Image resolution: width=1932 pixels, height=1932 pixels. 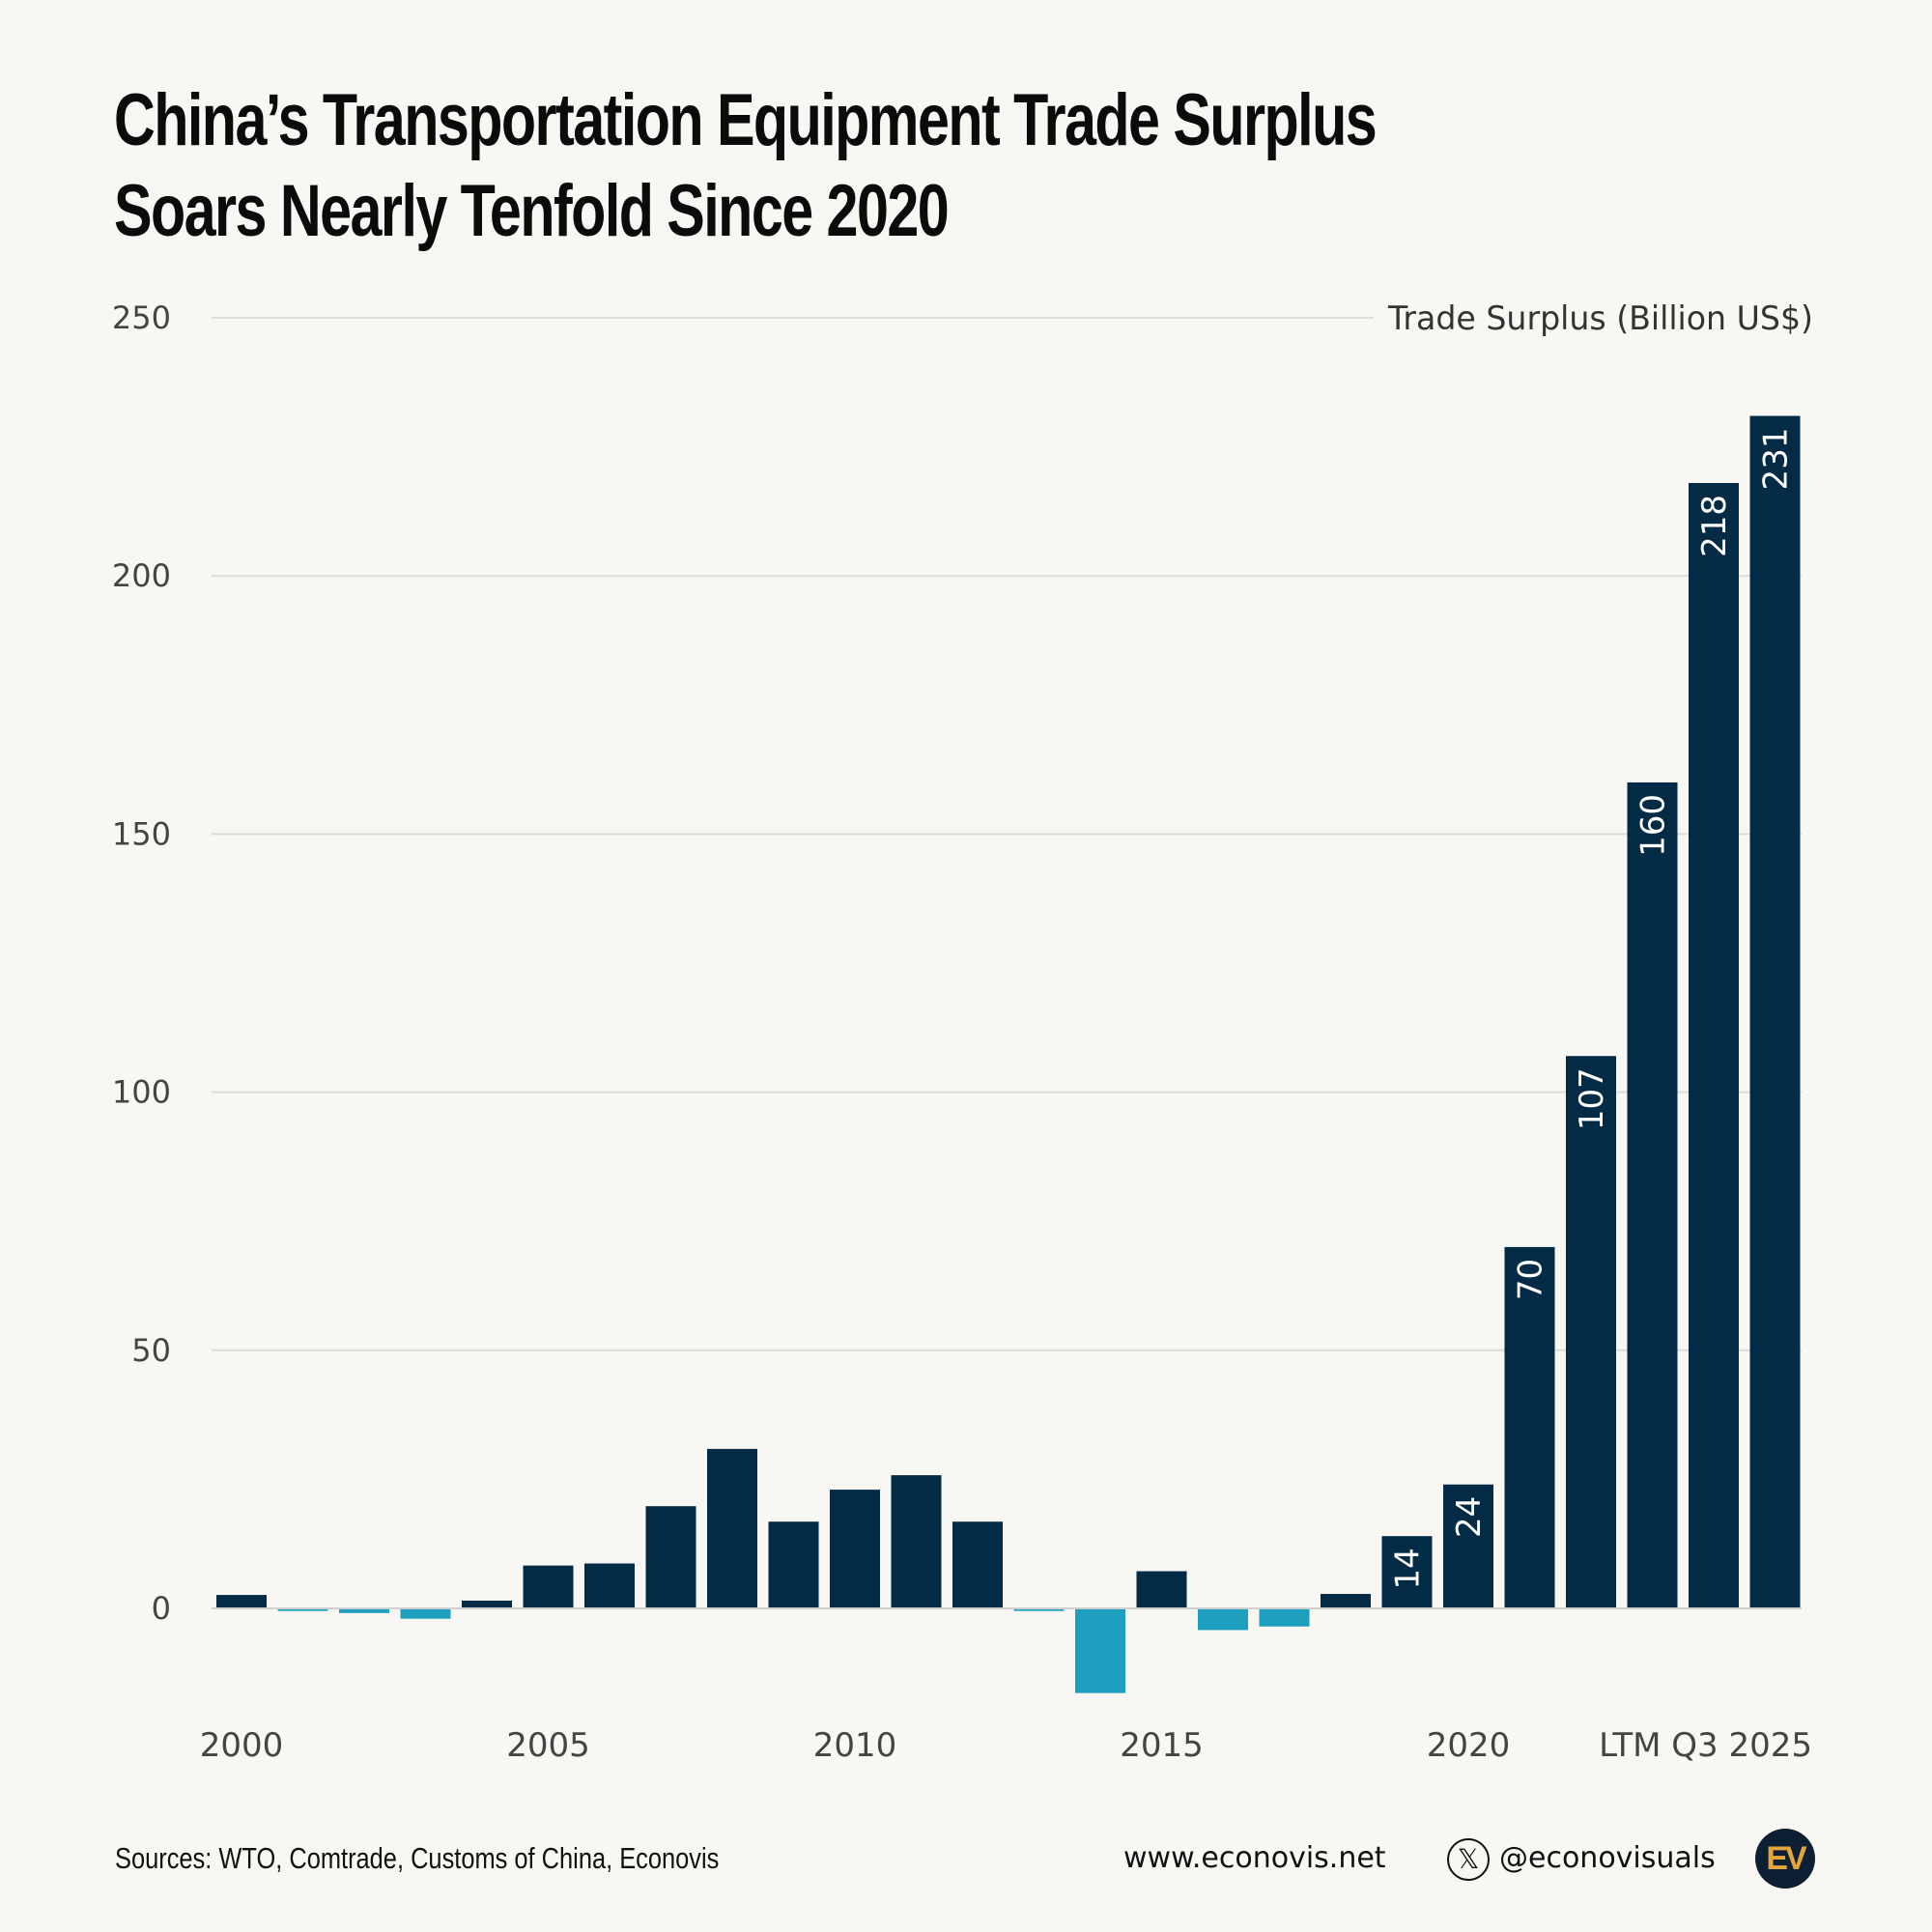 What do you see at coordinates (1468, 1859) in the screenshot?
I see `x-logo-icon: 𝕏` at bounding box center [1468, 1859].